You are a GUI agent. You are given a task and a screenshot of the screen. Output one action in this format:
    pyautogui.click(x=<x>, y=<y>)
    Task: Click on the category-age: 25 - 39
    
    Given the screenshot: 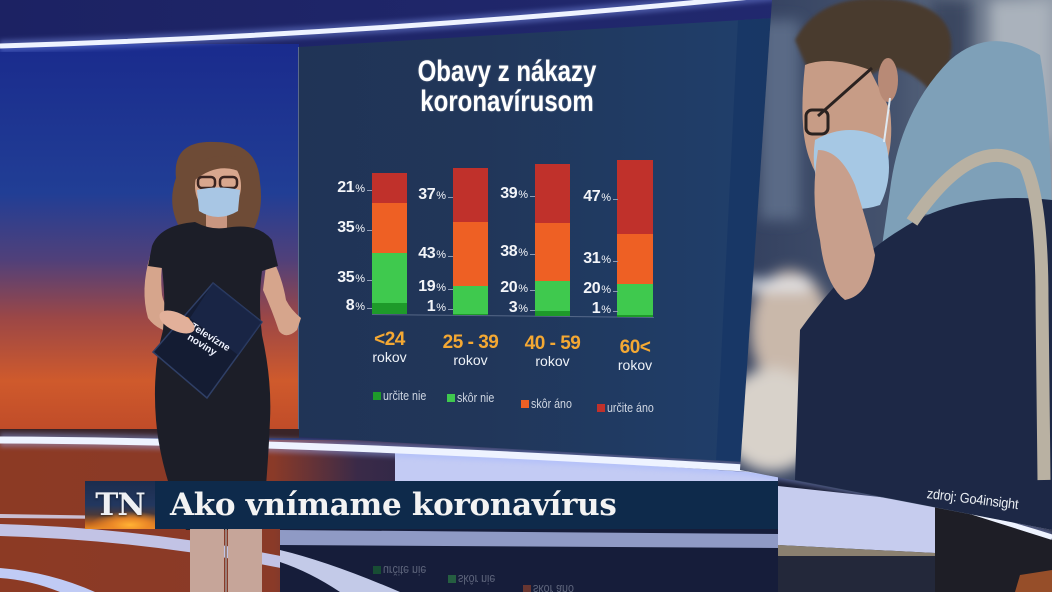 What is the action you would take?
    pyautogui.click(x=470, y=342)
    